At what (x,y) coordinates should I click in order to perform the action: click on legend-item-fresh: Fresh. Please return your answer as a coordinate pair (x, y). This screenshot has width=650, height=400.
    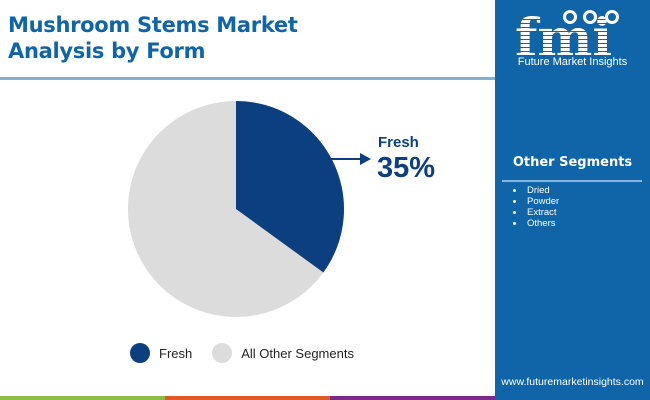
    Looking at the image, I should click on (161, 353).